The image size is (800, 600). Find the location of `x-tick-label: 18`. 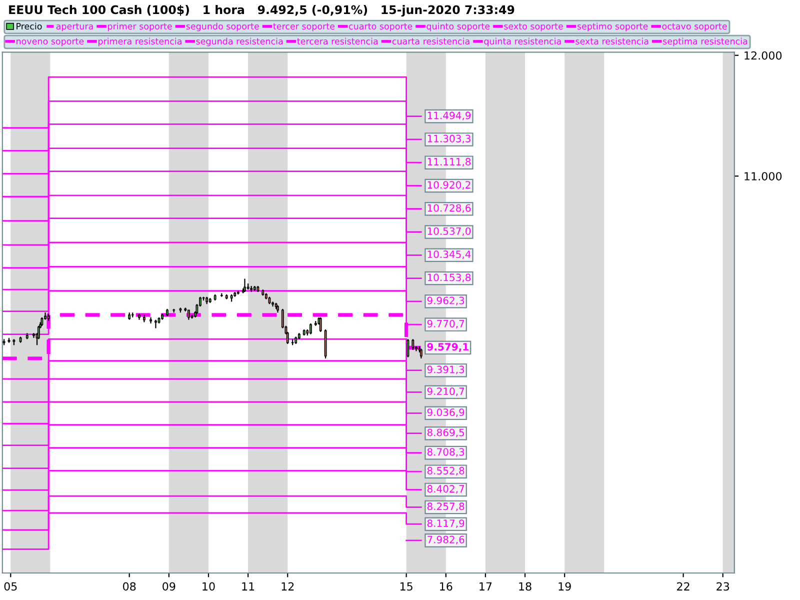

x-tick-label: 18 is located at coordinates (525, 586).